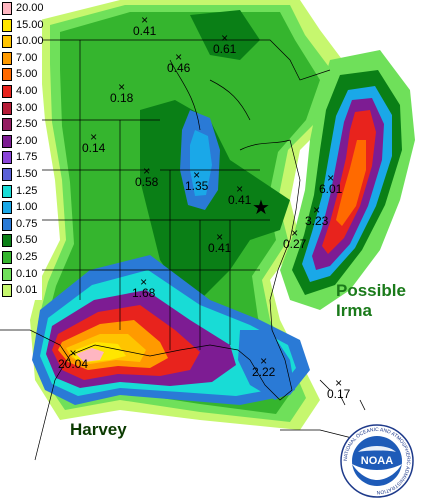 The height and width of the screenshot is (501, 422). What do you see at coordinates (230, 105) in the screenshot?
I see `great-lakes` at bounding box center [230, 105].